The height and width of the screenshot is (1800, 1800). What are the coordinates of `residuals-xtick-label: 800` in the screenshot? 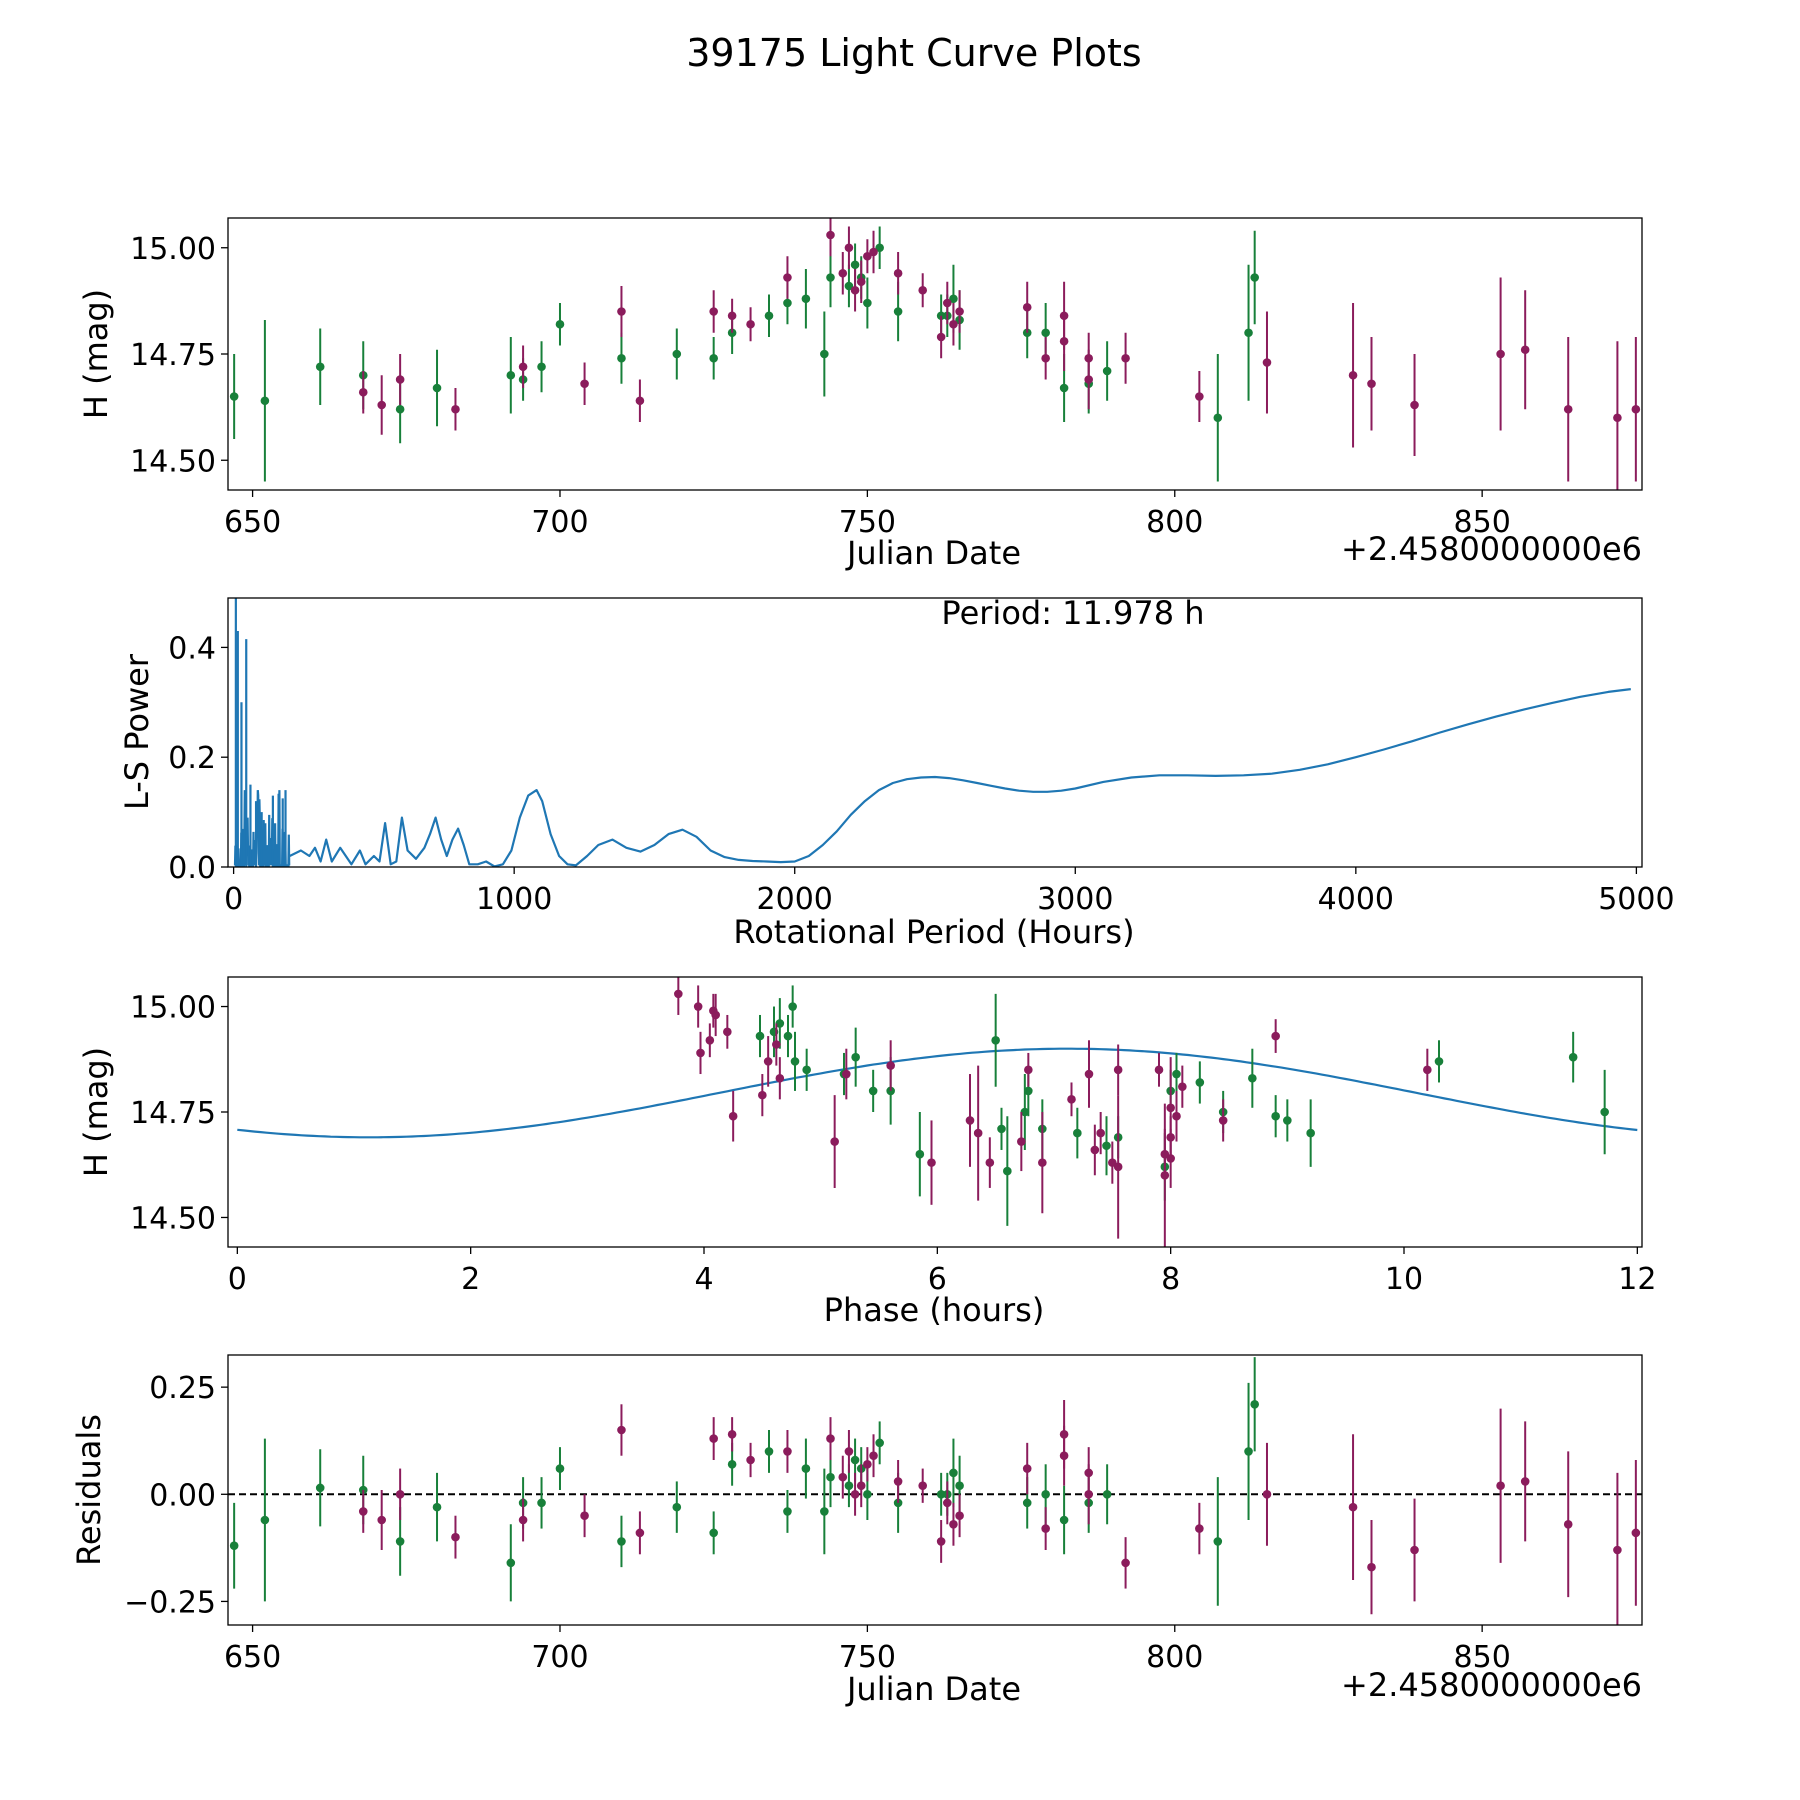 It's located at (1174, 1657).